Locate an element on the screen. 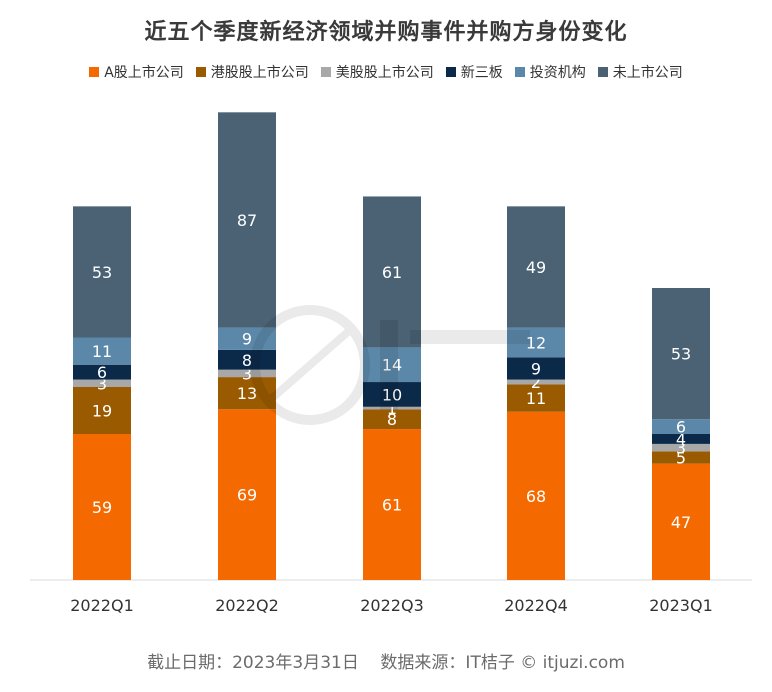 The image size is (772, 692). data-label: 69 is located at coordinates (247, 495).